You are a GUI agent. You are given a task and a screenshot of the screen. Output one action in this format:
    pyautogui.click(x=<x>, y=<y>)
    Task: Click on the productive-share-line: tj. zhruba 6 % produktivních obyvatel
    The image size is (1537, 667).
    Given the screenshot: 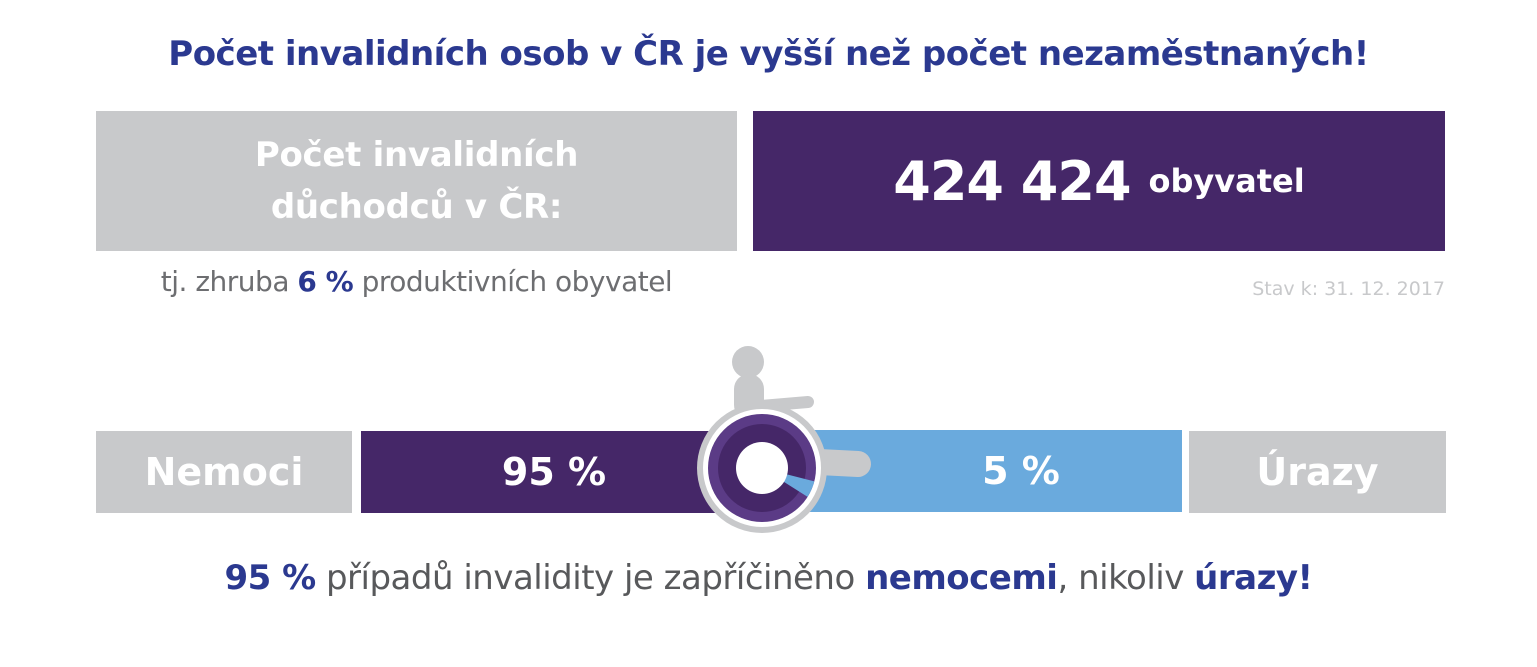 What is the action you would take?
    pyautogui.click(x=416, y=281)
    